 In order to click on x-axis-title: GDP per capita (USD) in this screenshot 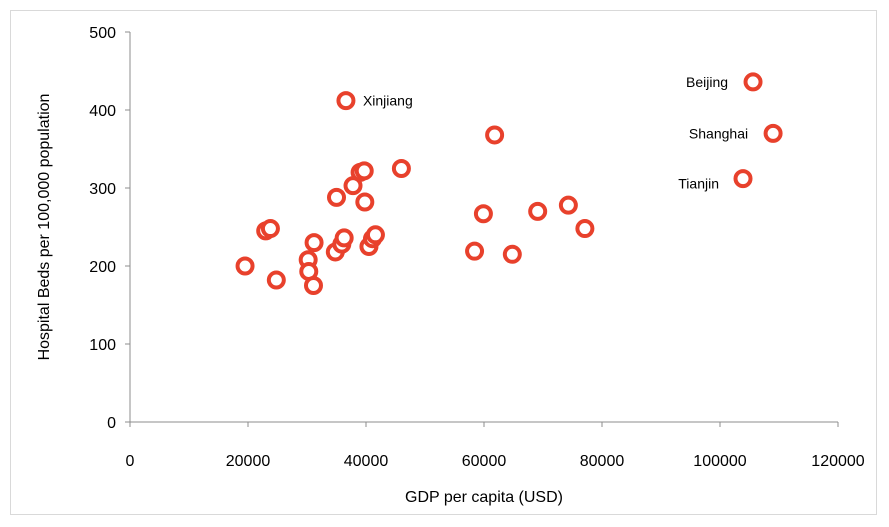, I will do `click(484, 497)`.